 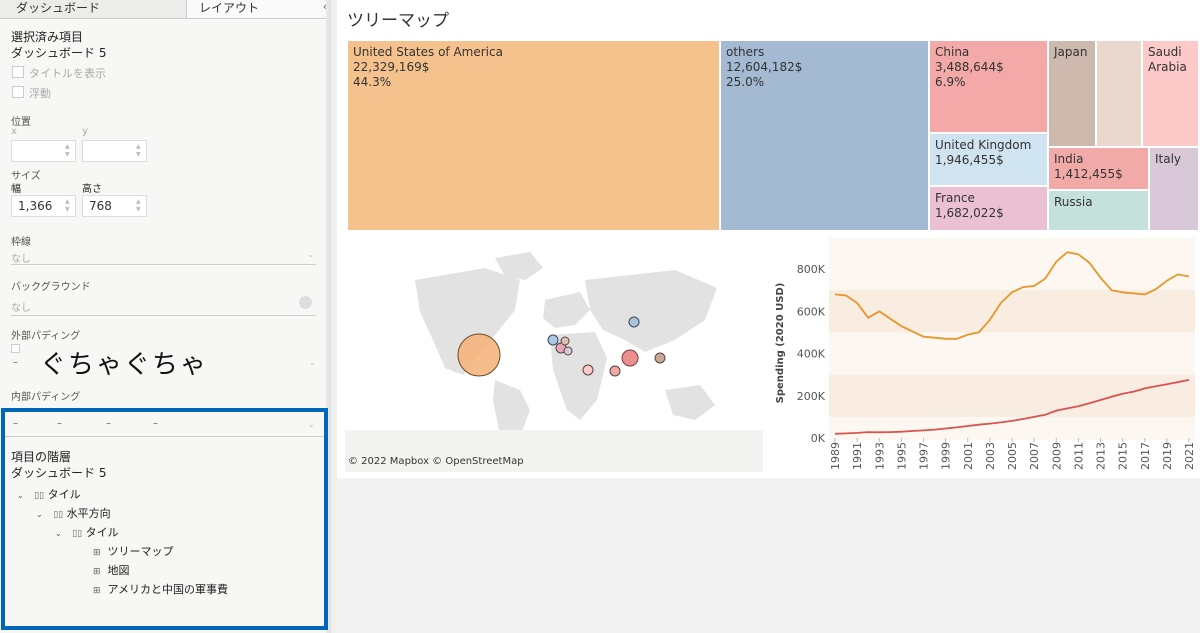 What do you see at coordinates (114, 151) in the screenshot?
I see `y-position-input: ▲ ▼` at bounding box center [114, 151].